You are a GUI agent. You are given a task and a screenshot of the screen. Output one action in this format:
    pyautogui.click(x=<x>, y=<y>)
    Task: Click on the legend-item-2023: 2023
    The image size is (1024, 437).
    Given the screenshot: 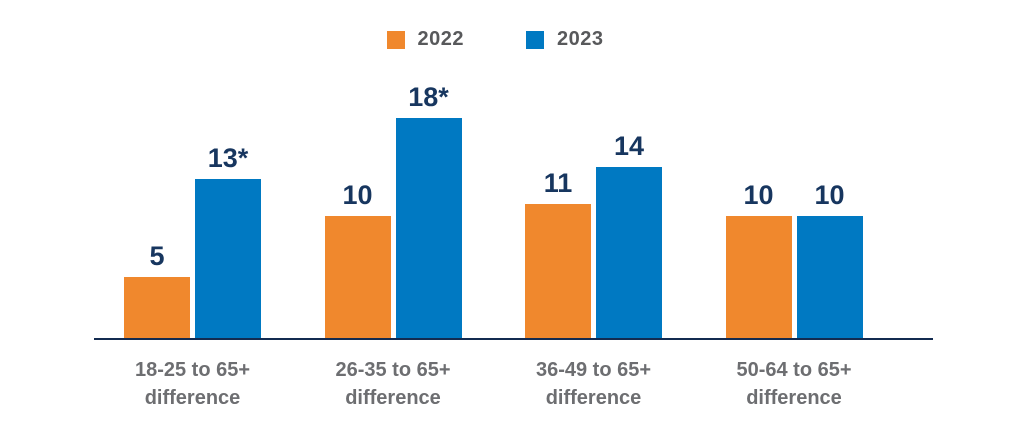 What is the action you would take?
    pyautogui.click(x=565, y=39)
    